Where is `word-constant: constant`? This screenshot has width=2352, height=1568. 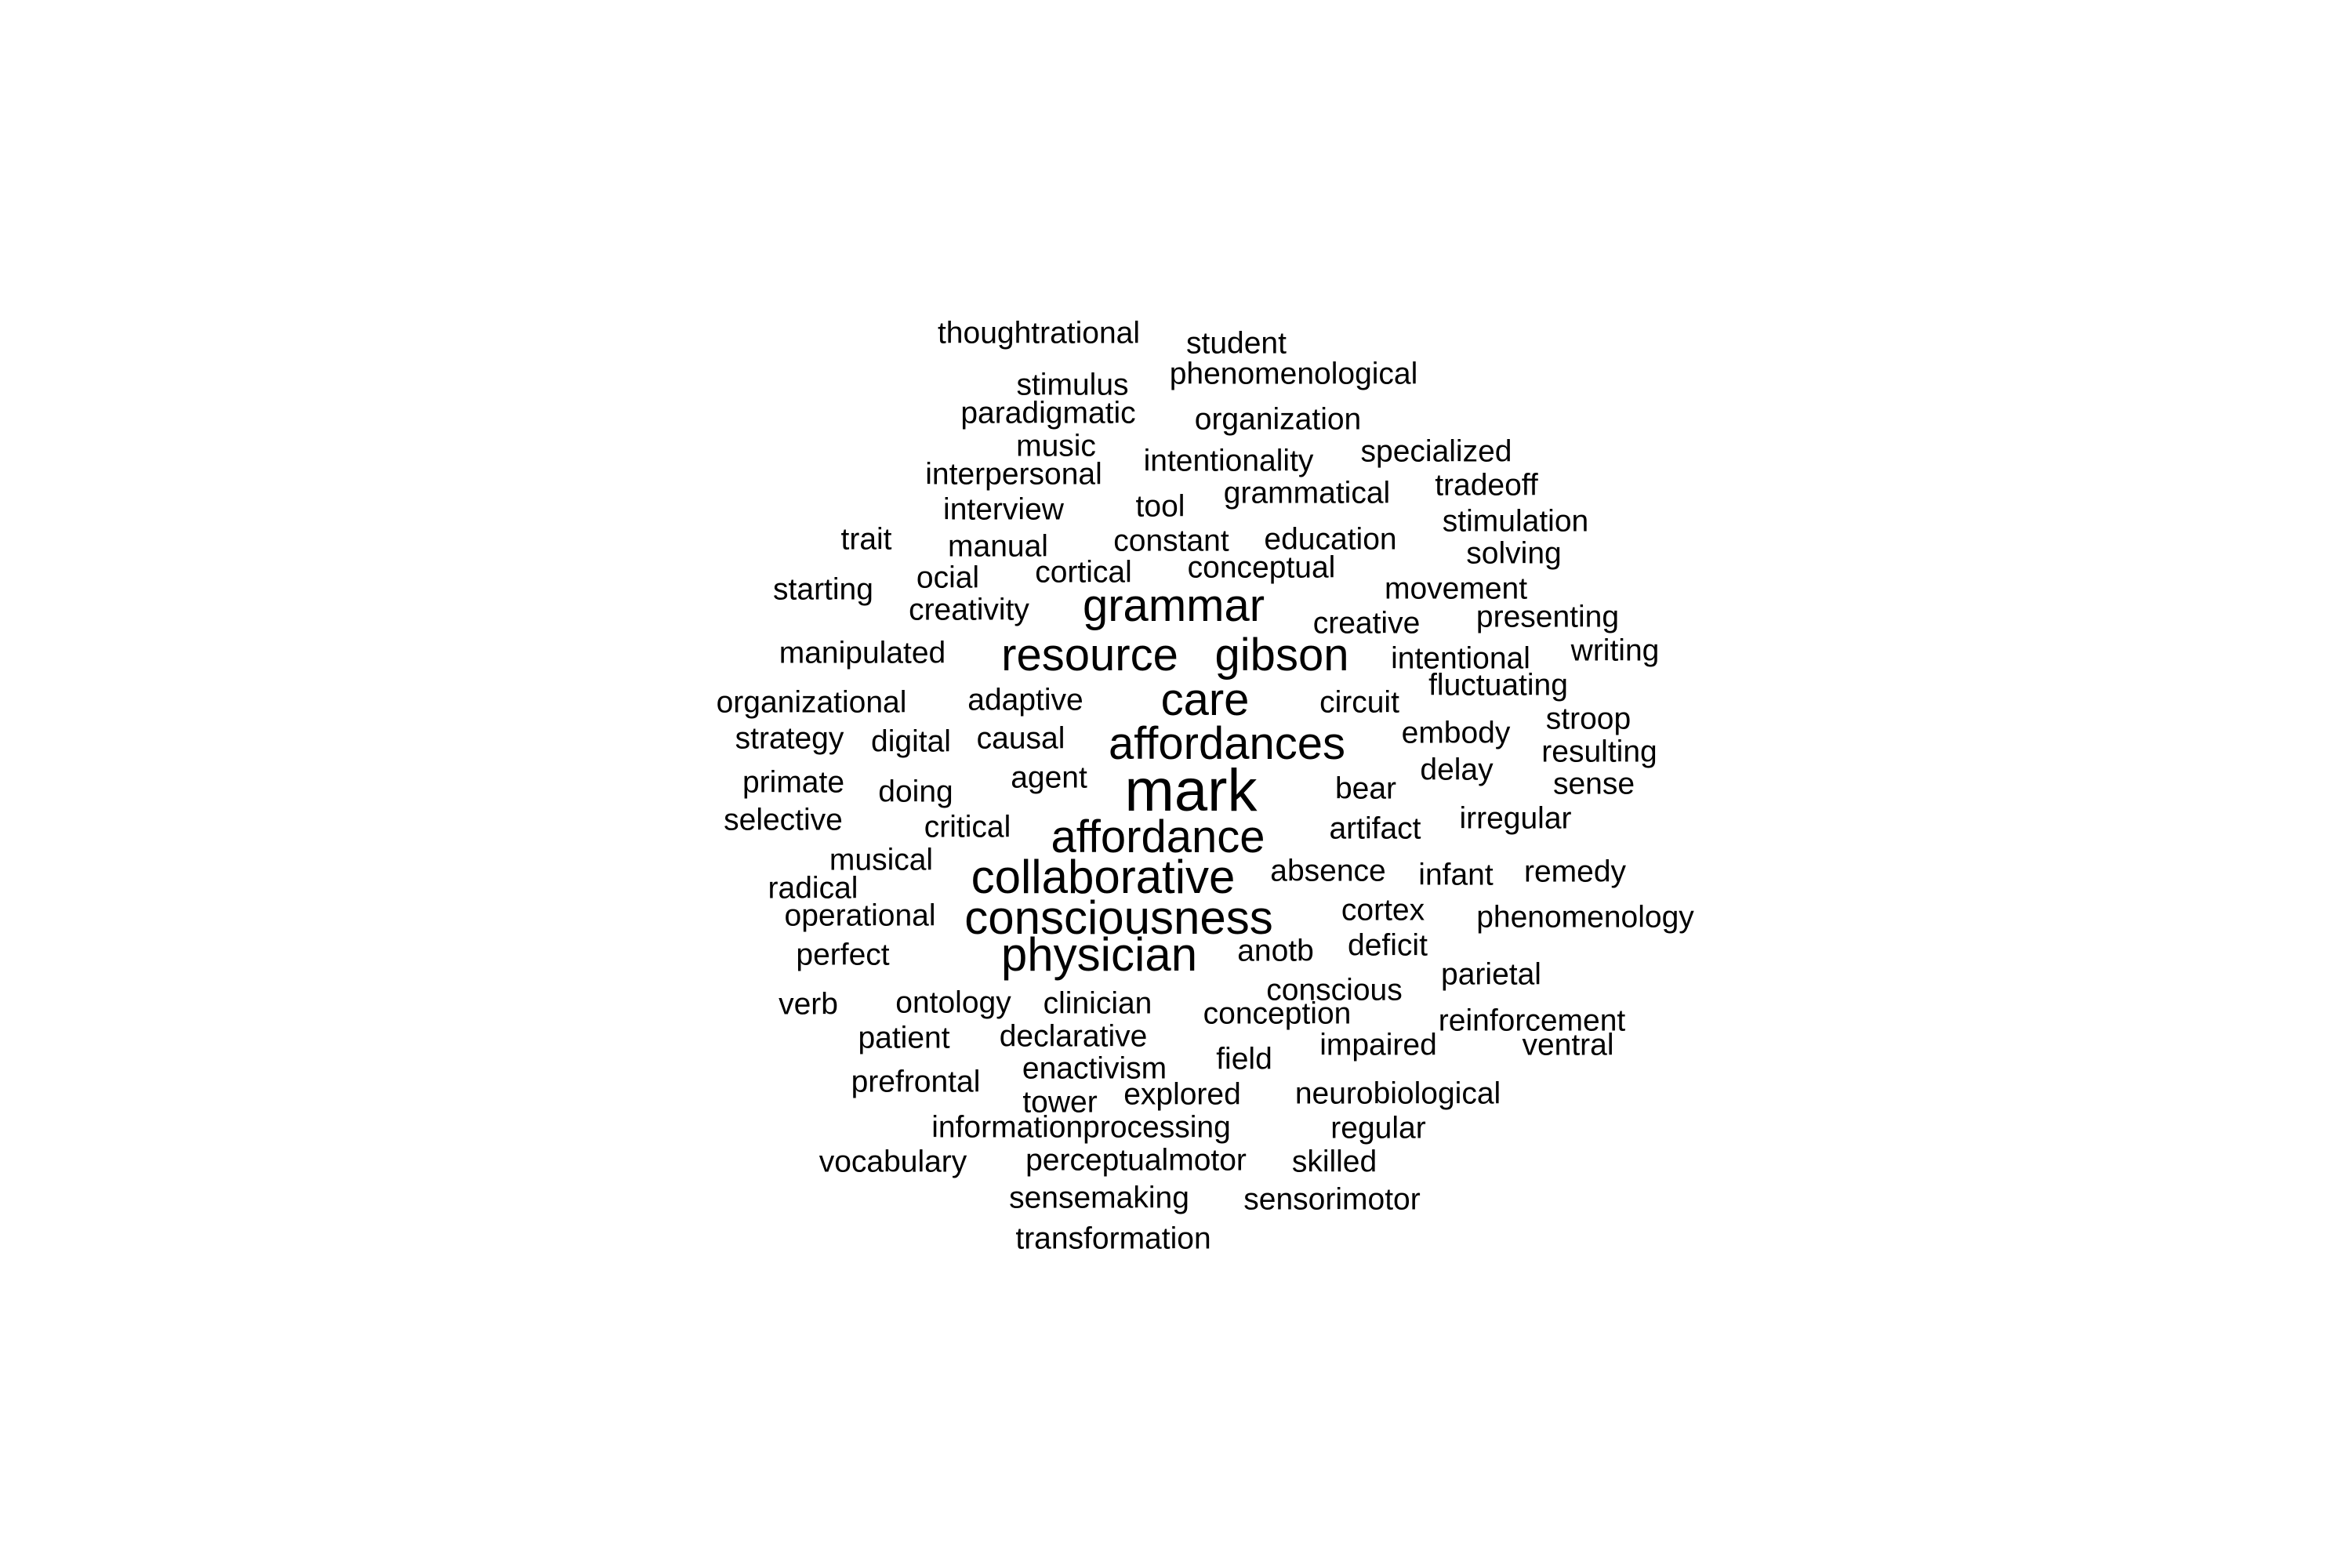
word-constant: constant is located at coordinates (1171, 541).